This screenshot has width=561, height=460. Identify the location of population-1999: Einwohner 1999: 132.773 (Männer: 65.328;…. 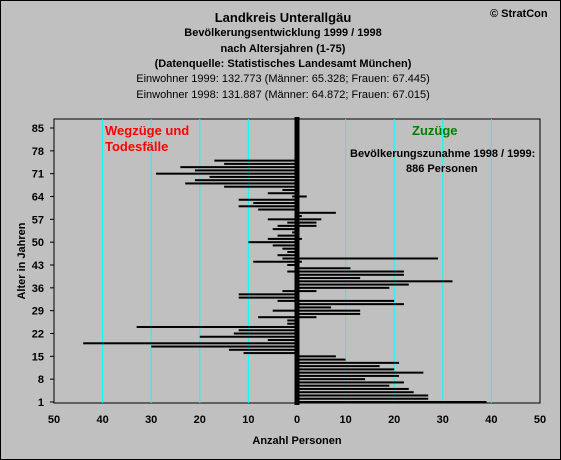
(283, 79).